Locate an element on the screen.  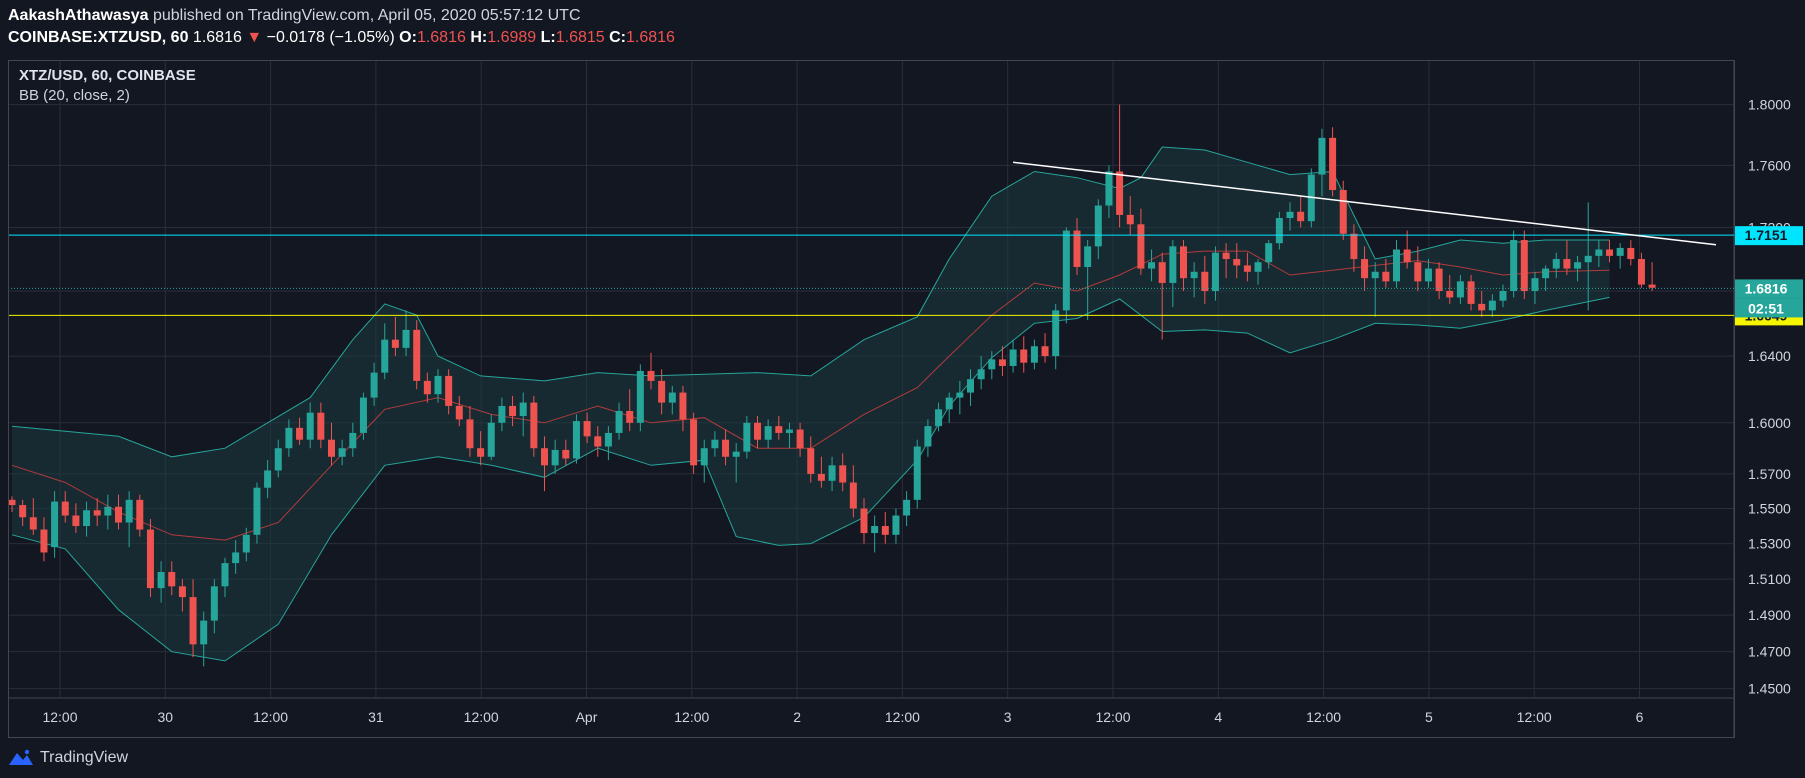
low-label: L: is located at coordinates (548, 37).